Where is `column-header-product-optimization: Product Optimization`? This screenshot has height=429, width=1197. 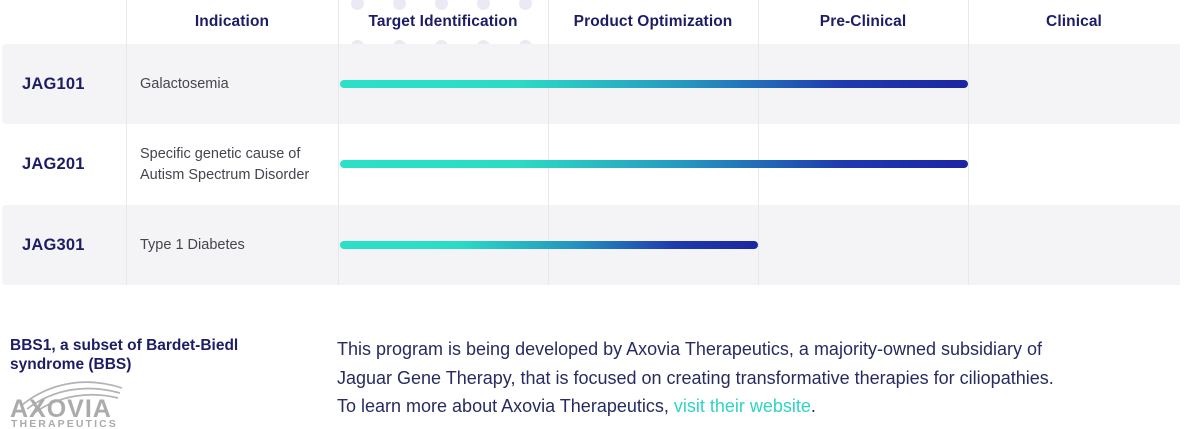 column-header-product-optimization: Product Optimization is located at coordinates (653, 21).